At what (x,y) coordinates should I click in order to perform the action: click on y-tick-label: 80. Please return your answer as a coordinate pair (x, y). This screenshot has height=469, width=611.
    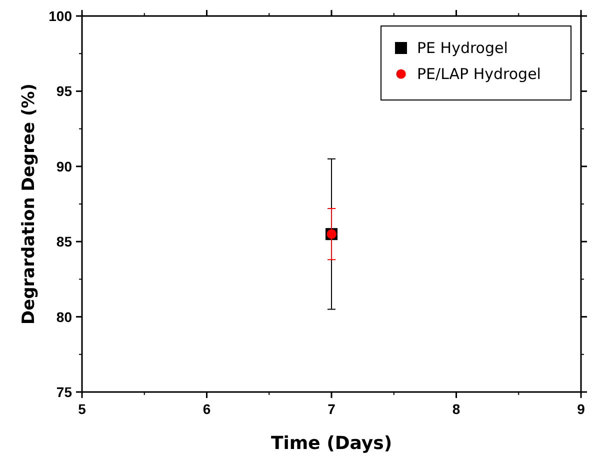
    Looking at the image, I should click on (64, 316).